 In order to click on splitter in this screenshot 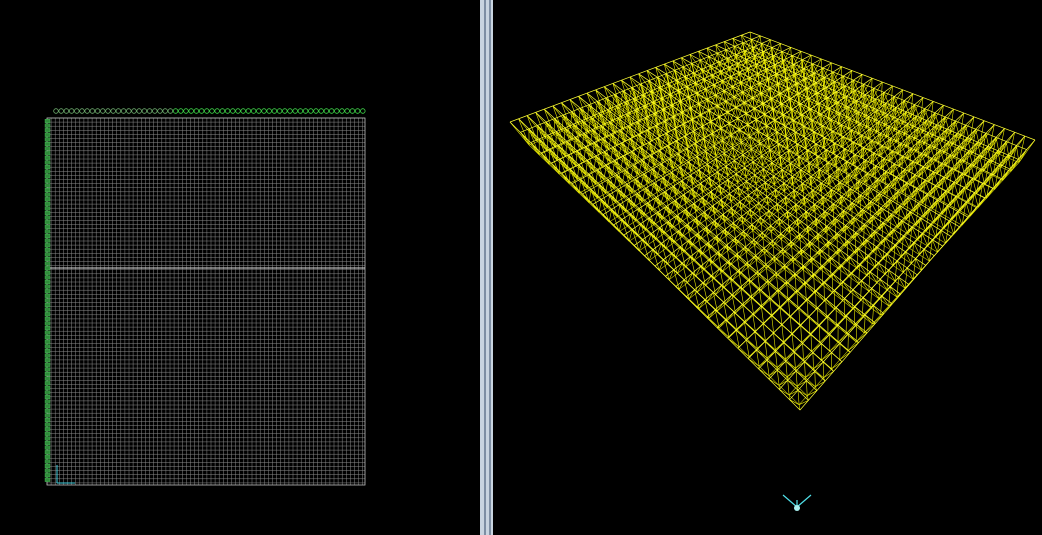, I will do `click(486, 267)`.